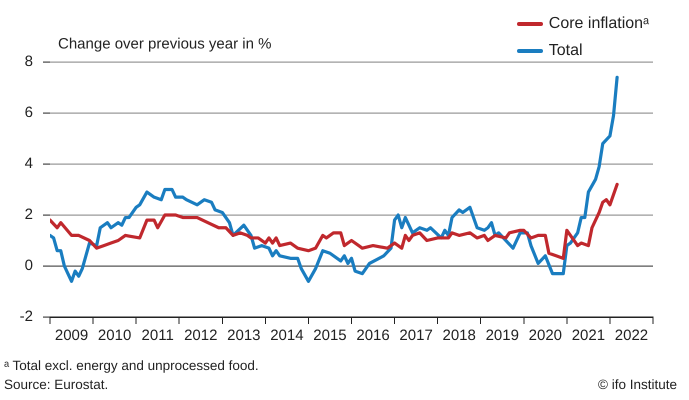  I want to click on x-tick-label: 2012, so click(201, 335).